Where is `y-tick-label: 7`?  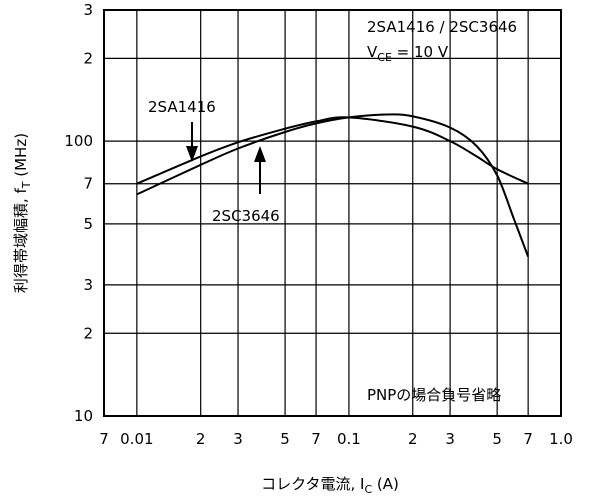
y-tick-label: 7 is located at coordinates (88, 184).